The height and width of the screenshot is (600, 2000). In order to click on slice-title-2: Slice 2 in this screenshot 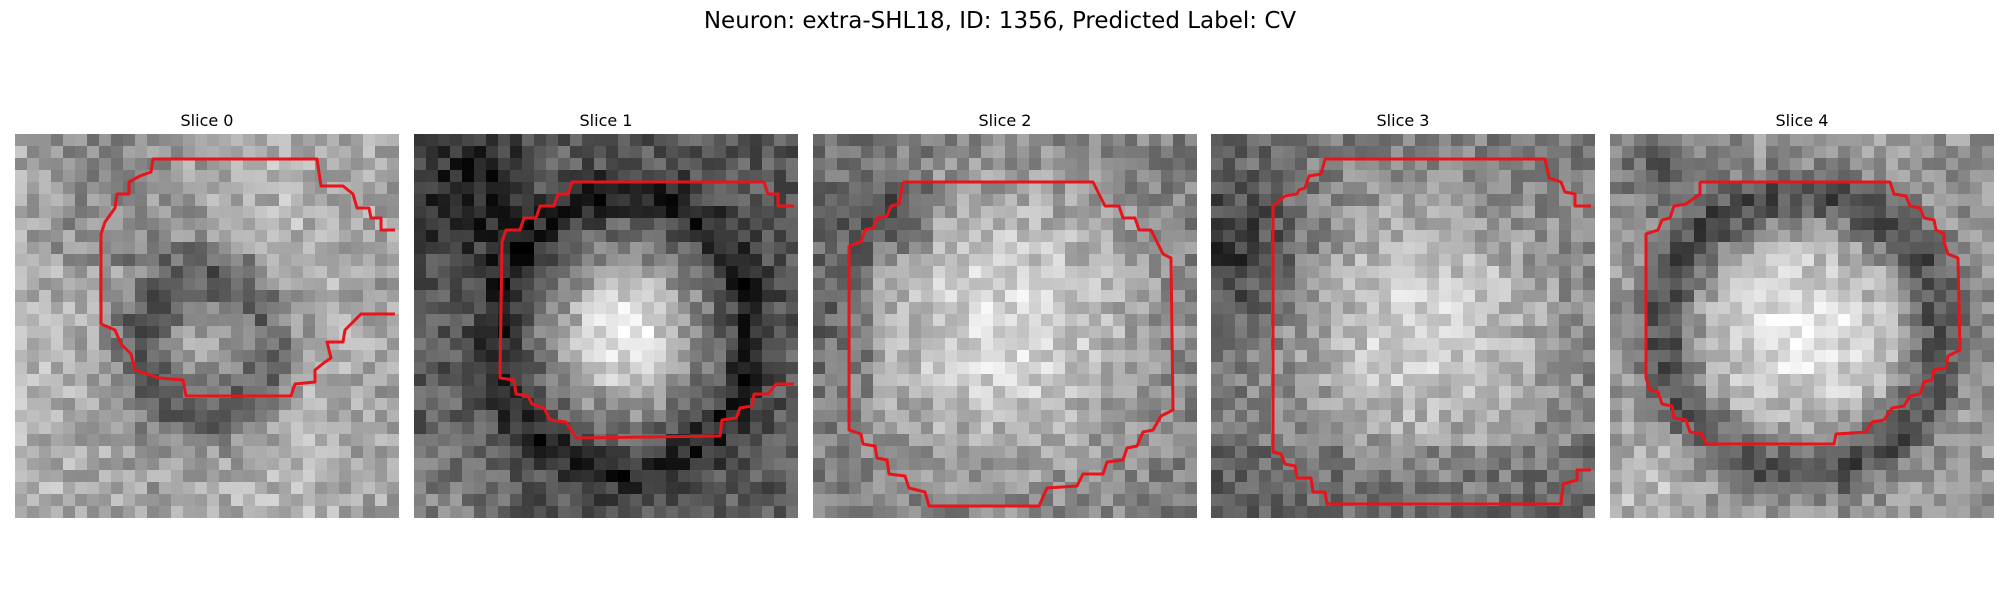, I will do `click(1005, 120)`.